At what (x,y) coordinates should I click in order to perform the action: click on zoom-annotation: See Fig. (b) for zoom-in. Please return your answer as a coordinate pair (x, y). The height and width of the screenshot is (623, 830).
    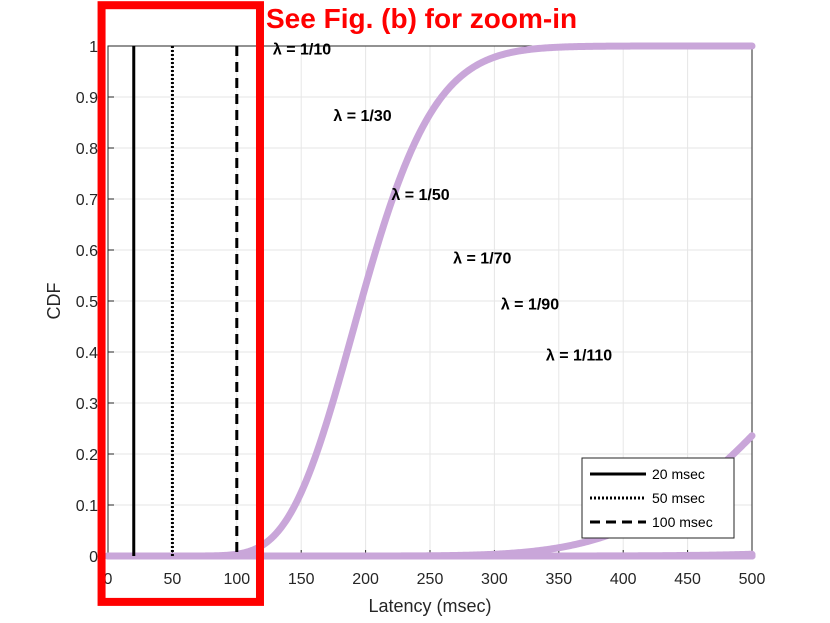
    Looking at the image, I should click on (421, 18).